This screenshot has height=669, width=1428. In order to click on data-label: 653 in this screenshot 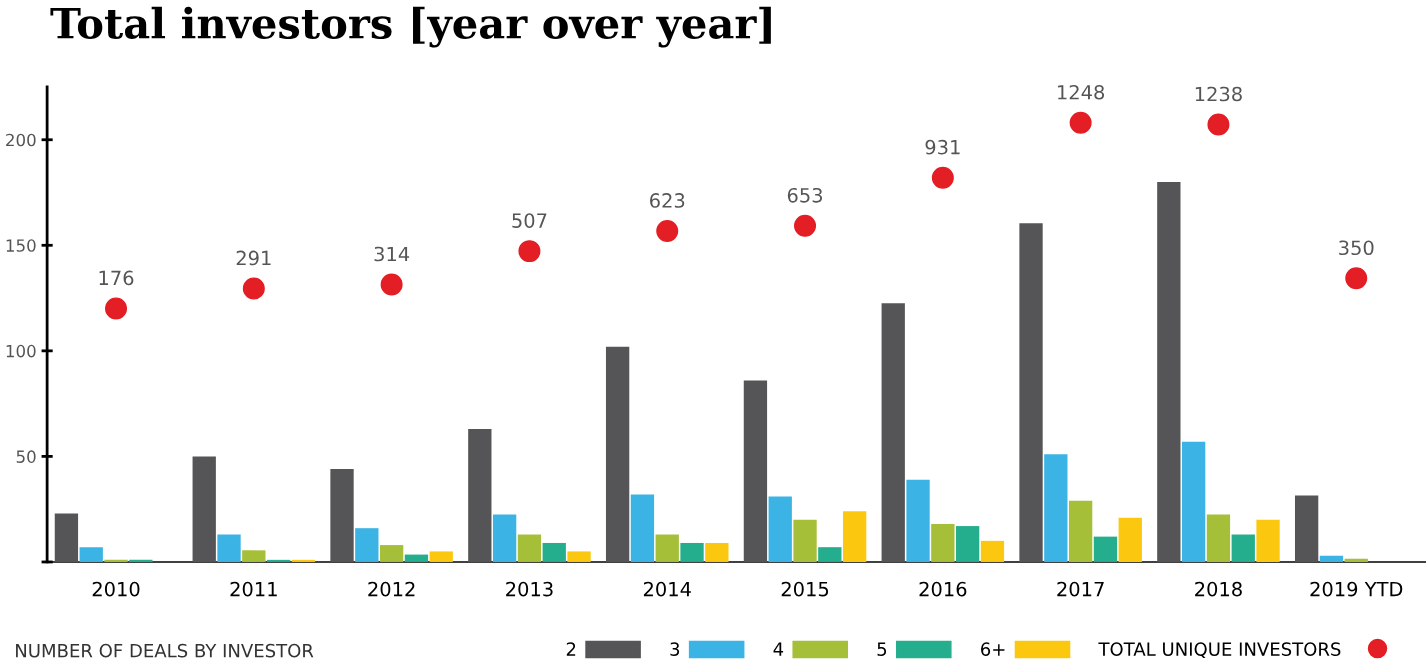, I will do `click(805, 195)`.